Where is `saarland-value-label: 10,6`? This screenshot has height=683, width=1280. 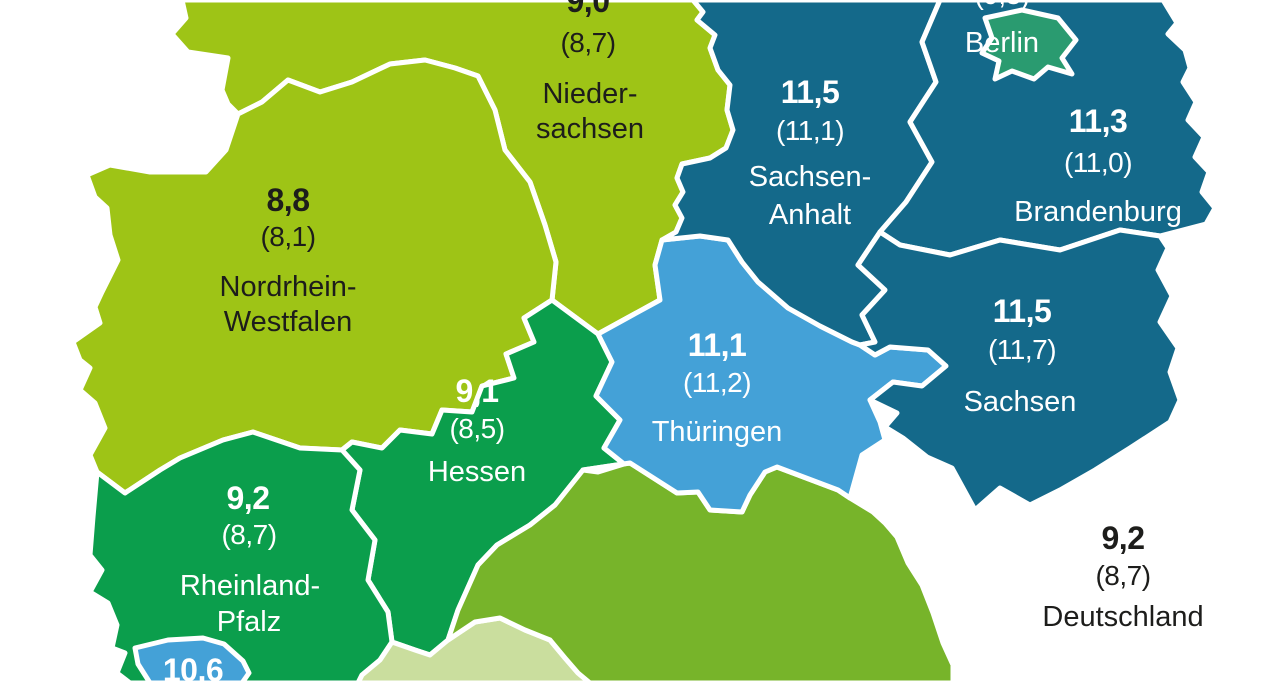
saarland-value-label: 10,6 is located at coordinates (193, 667).